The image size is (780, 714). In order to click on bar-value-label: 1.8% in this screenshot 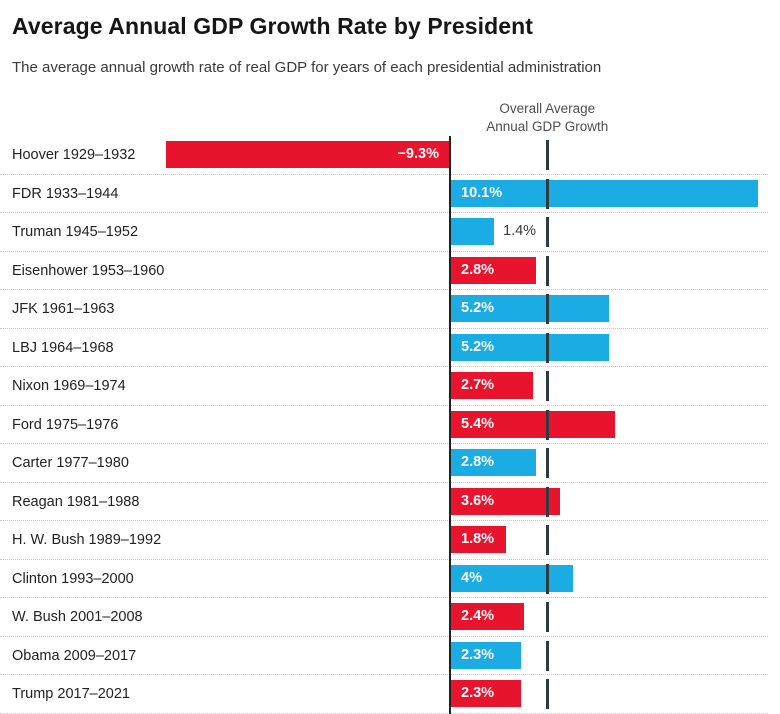, I will do `click(478, 539)`.